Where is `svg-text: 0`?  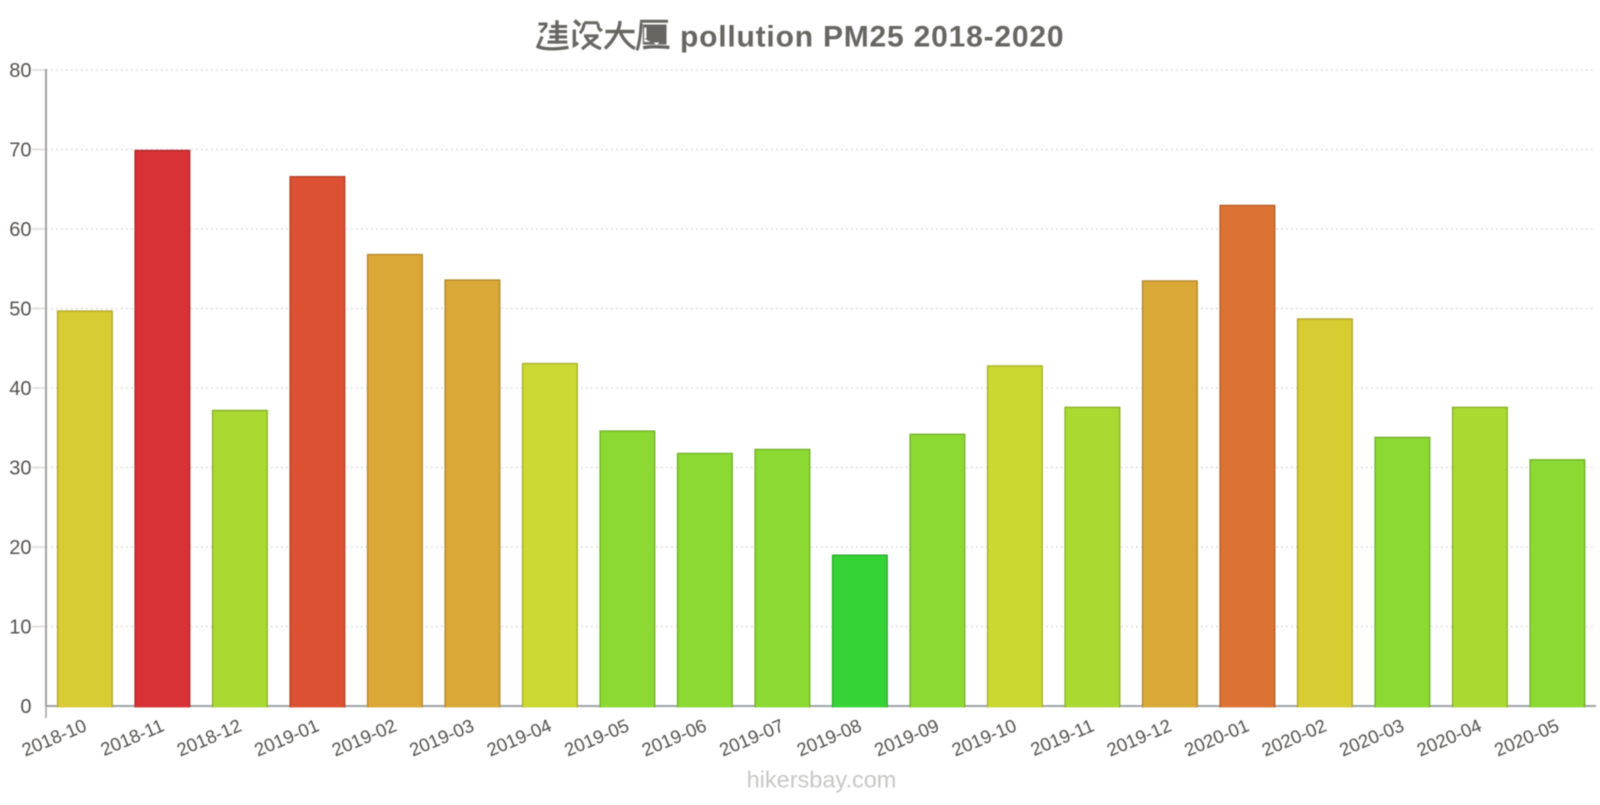 svg-text: 0 is located at coordinates (25, 707).